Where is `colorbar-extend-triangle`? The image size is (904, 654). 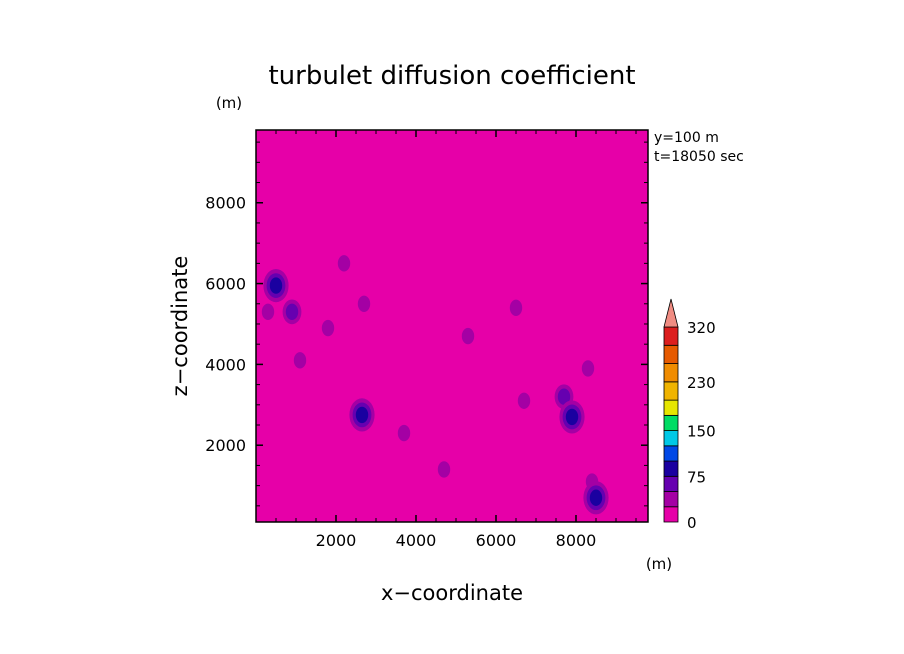
colorbar-extend-triangle is located at coordinates (671, 313).